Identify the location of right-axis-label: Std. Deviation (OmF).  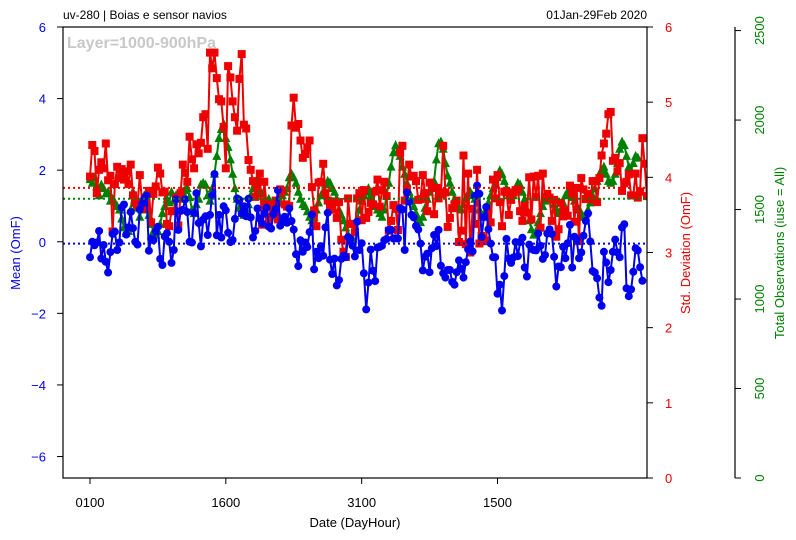
(685, 253).